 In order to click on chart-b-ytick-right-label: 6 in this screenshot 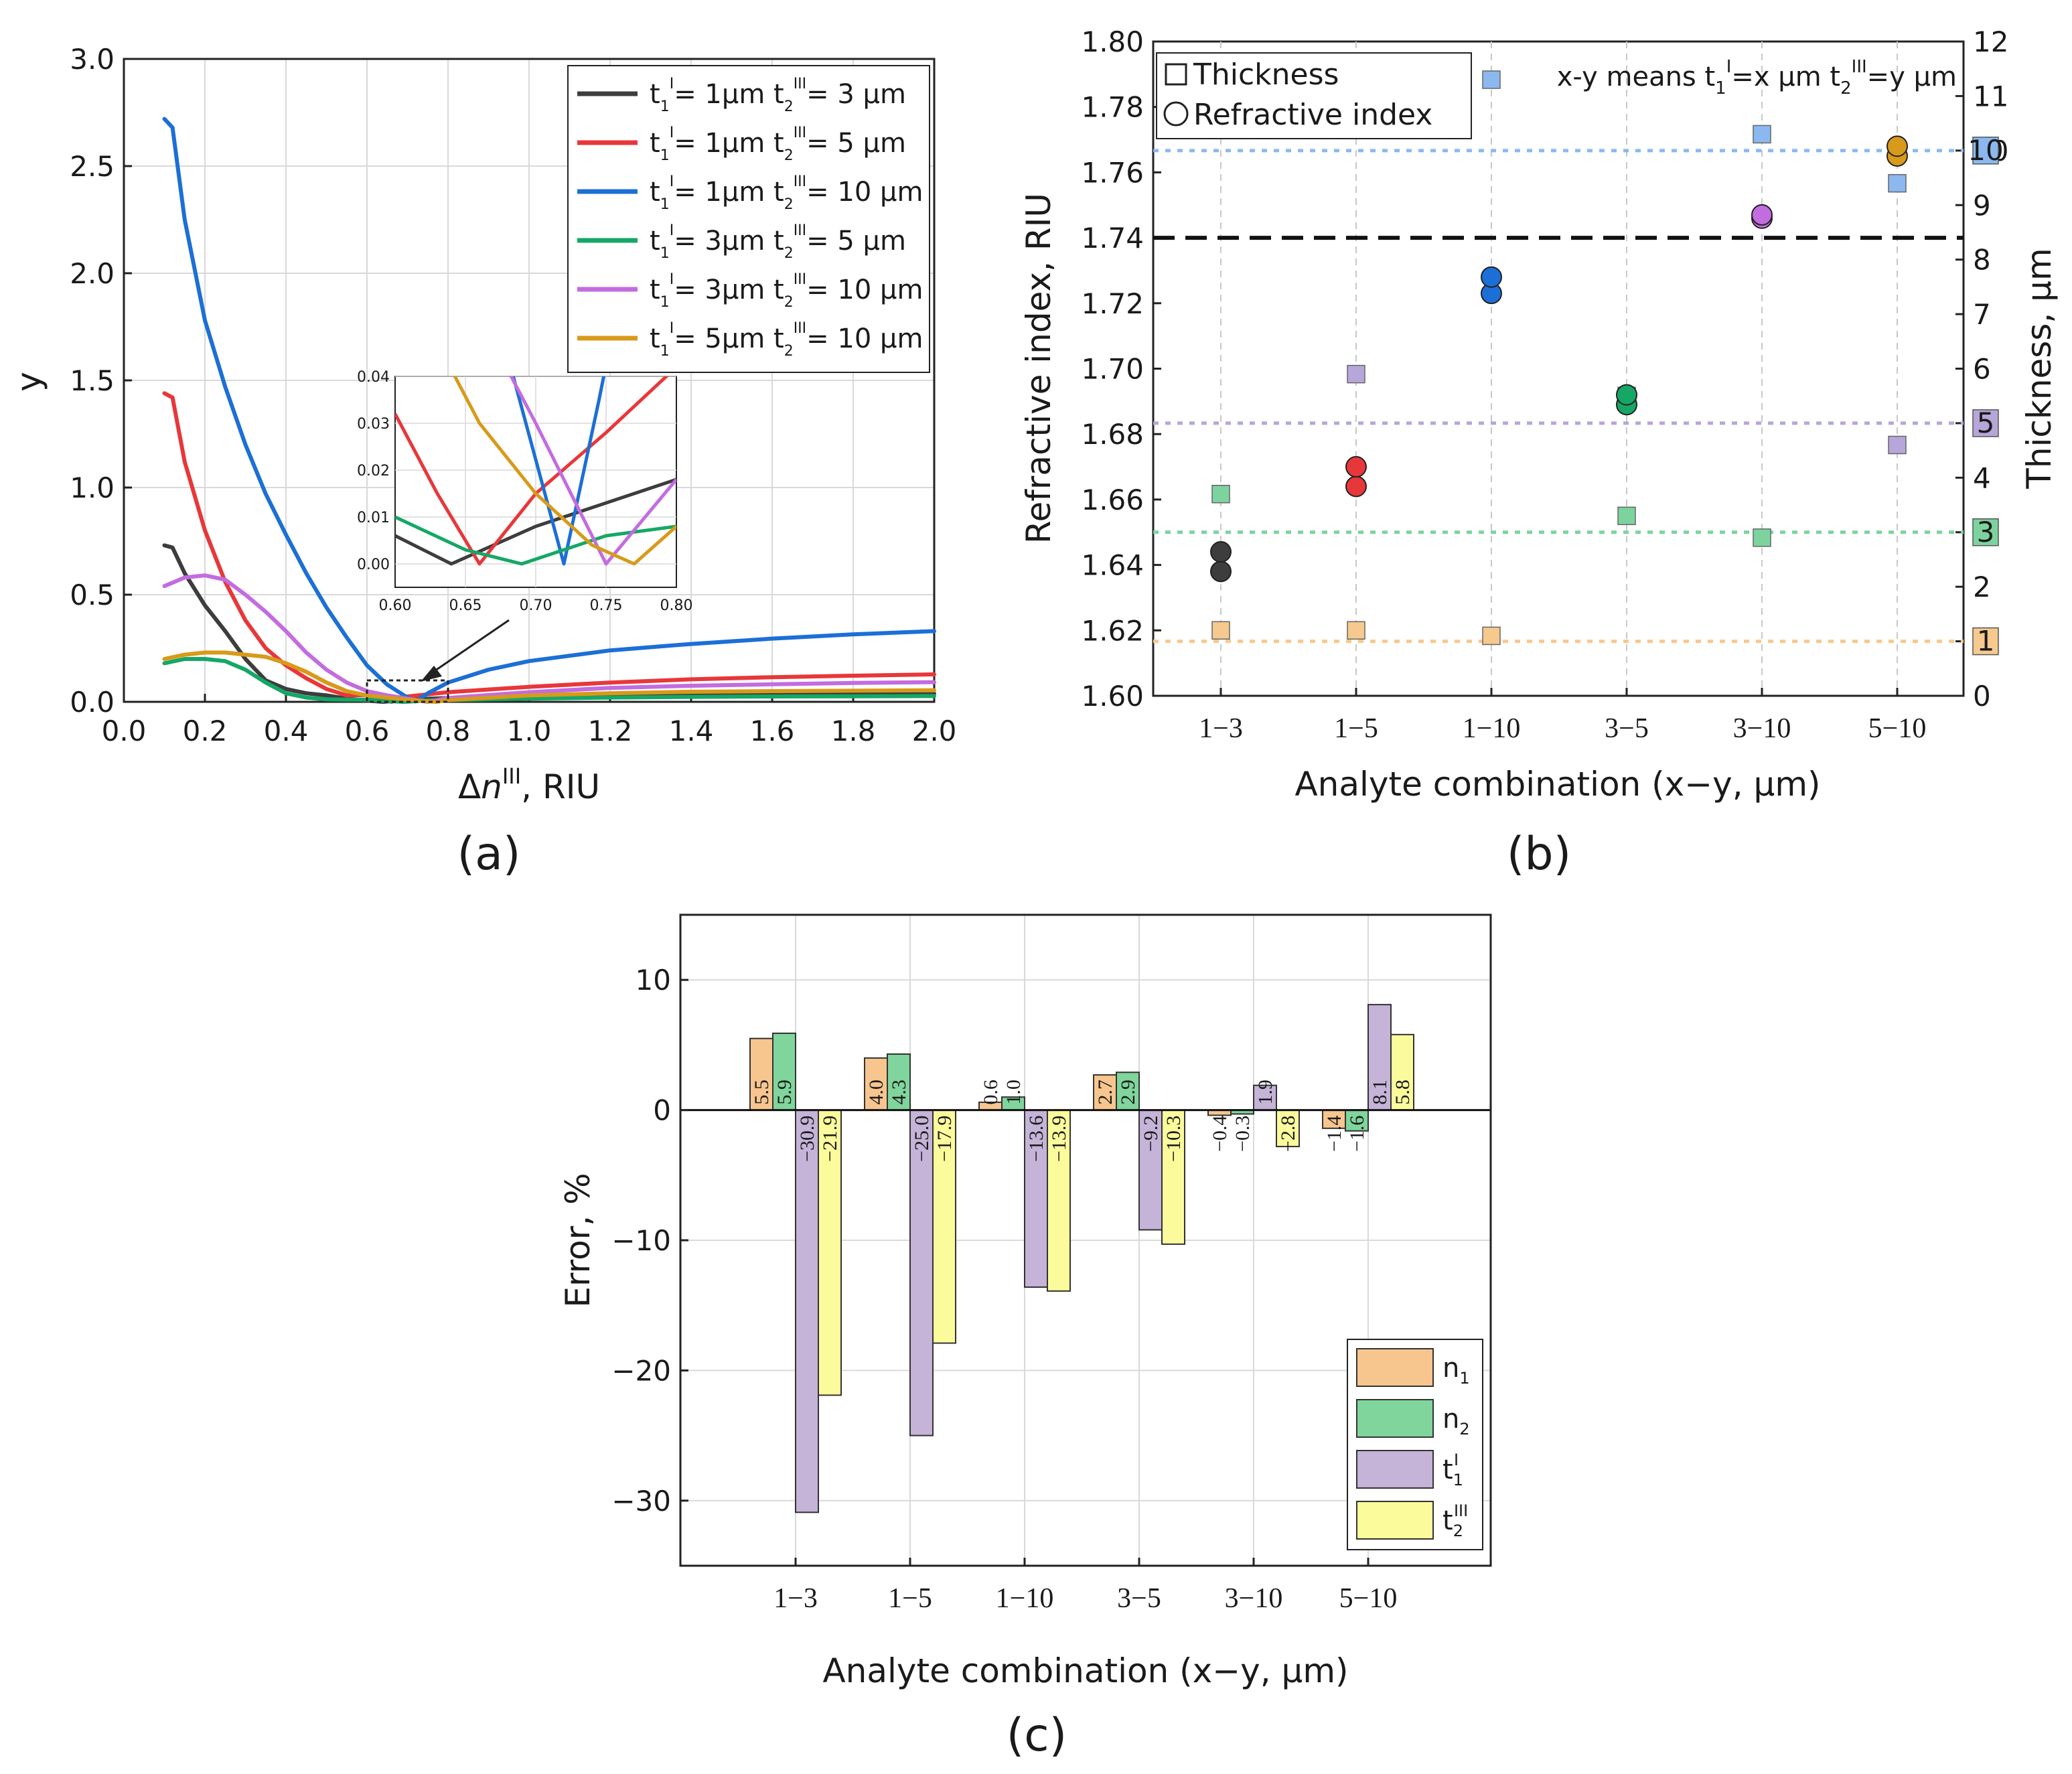, I will do `click(1982, 370)`.